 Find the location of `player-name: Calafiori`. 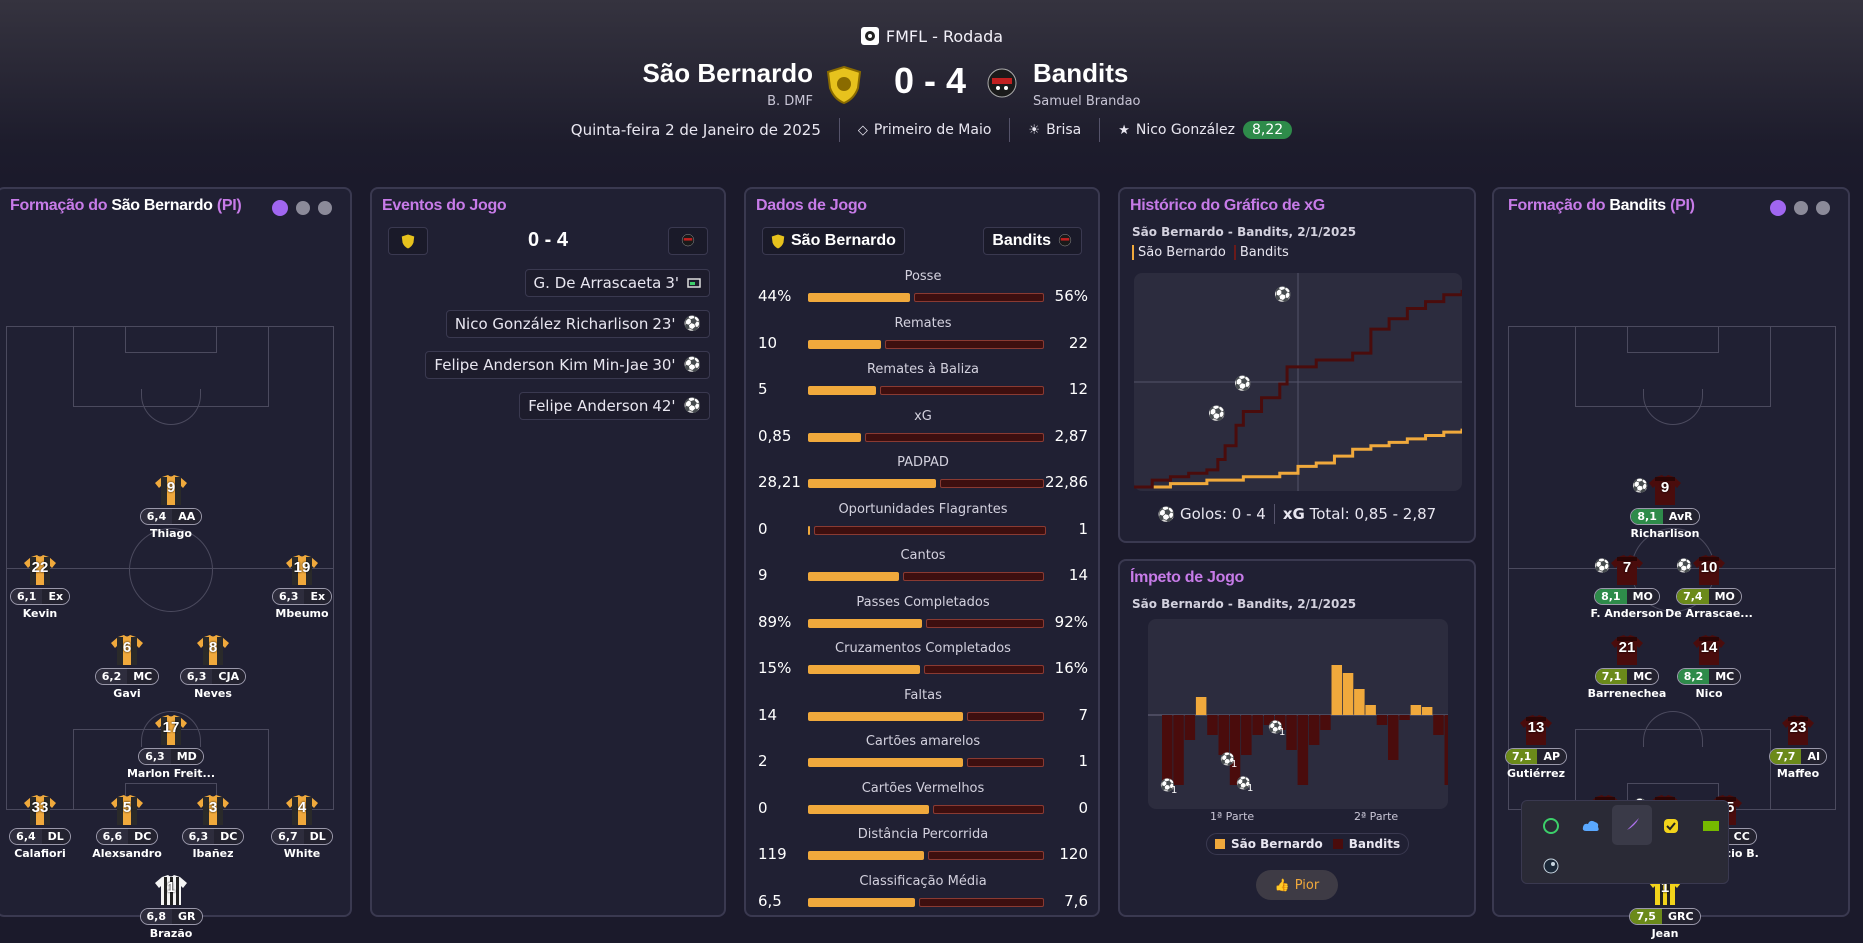

player-name: Calafiori is located at coordinates (40, 853).